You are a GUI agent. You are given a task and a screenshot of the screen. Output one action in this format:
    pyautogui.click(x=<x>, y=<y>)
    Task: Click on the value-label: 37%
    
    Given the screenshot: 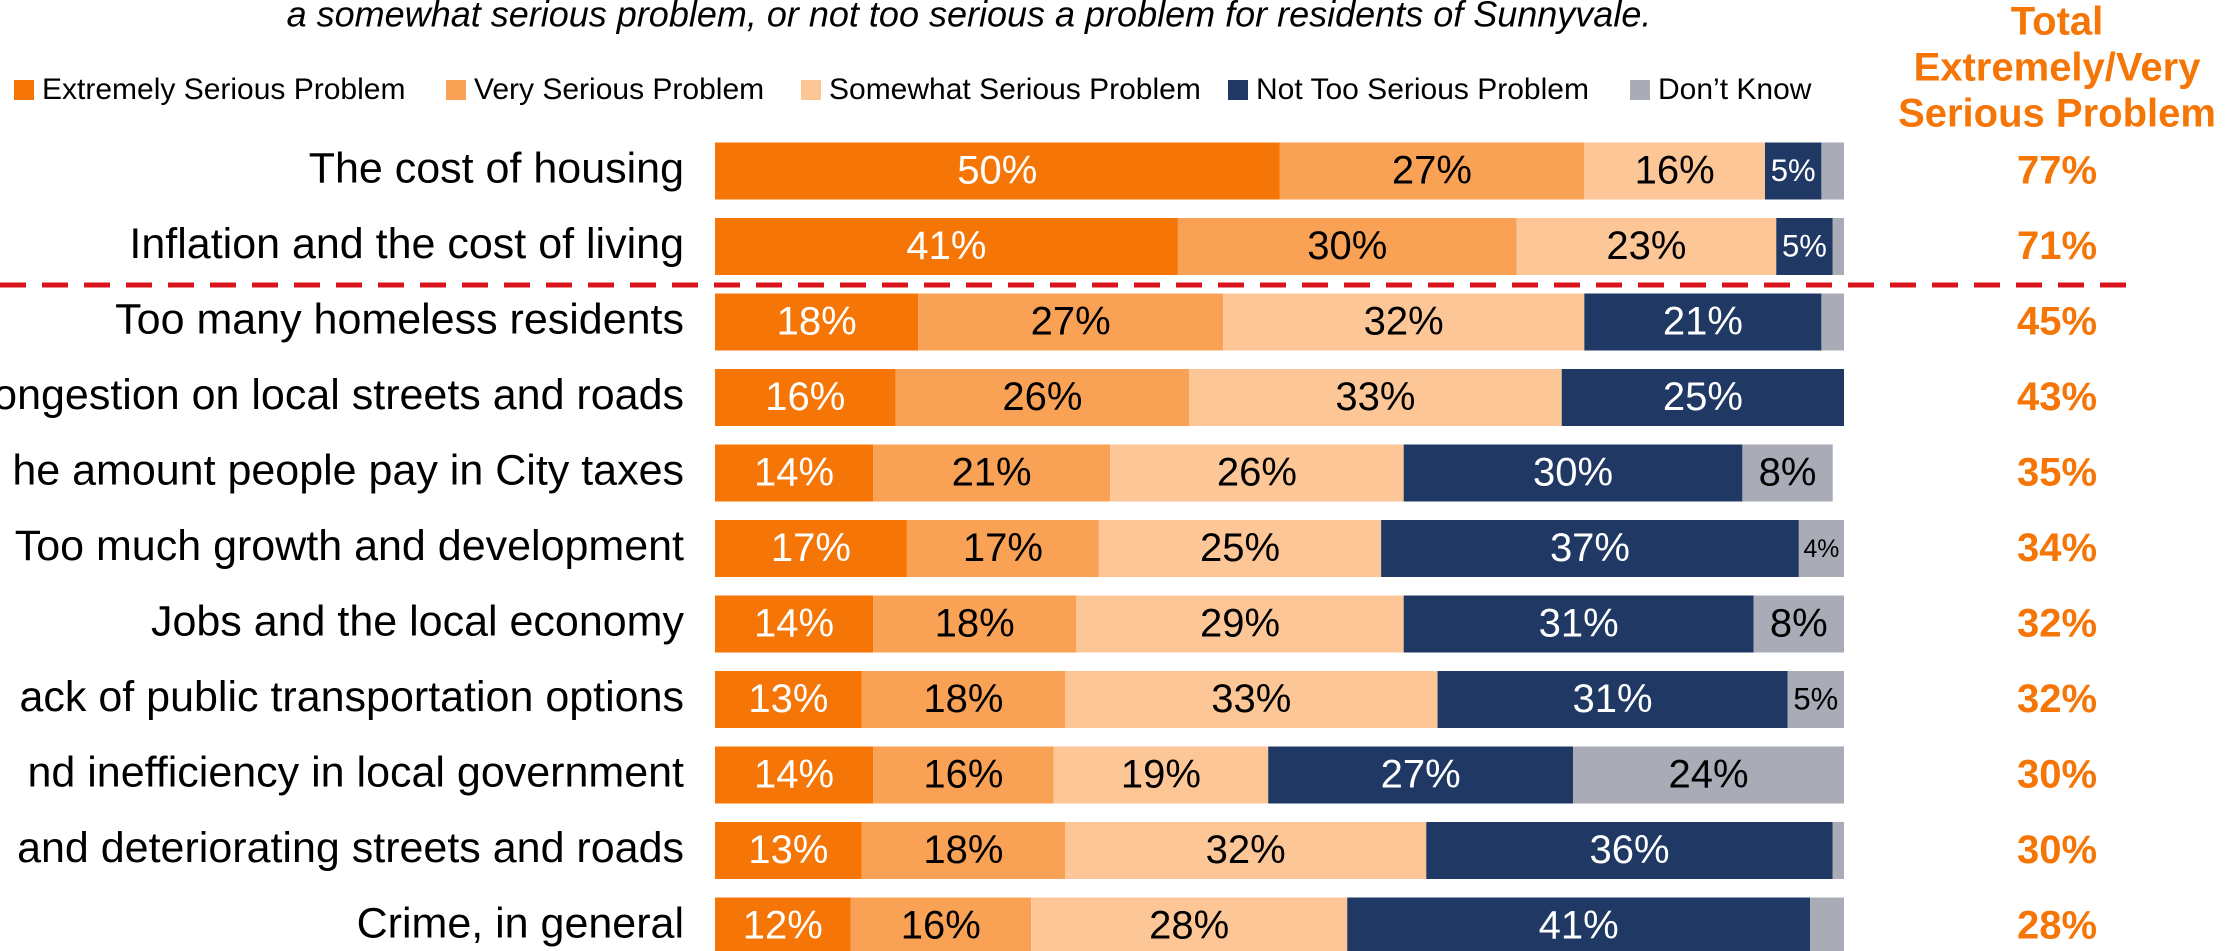 What is the action you would take?
    pyautogui.click(x=1590, y=548)
    